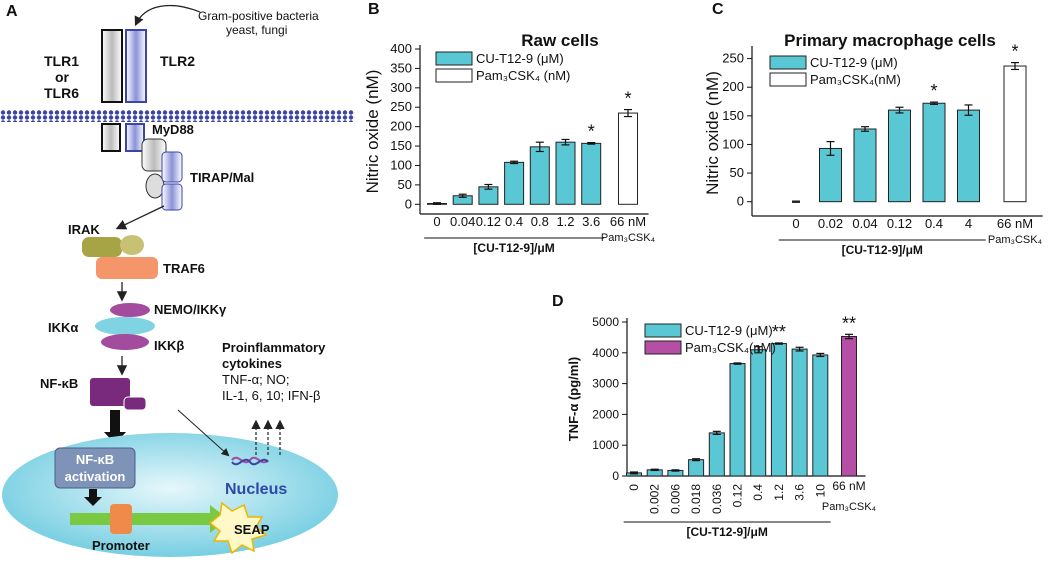 Image resolution: width=1050 pixels, height=562 pixels. What do you see at coordinates (696, 499) in the screenshot?
I see `x-tick-label: 0.018` at bounding box center [696, 499].